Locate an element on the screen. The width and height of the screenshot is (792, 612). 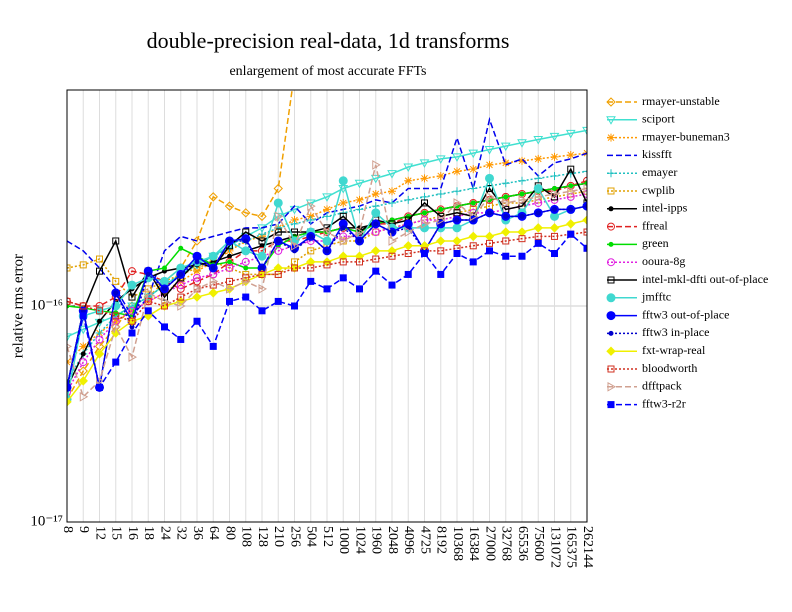
x-tick-label: 4096 is located at coordinates (408, 540).